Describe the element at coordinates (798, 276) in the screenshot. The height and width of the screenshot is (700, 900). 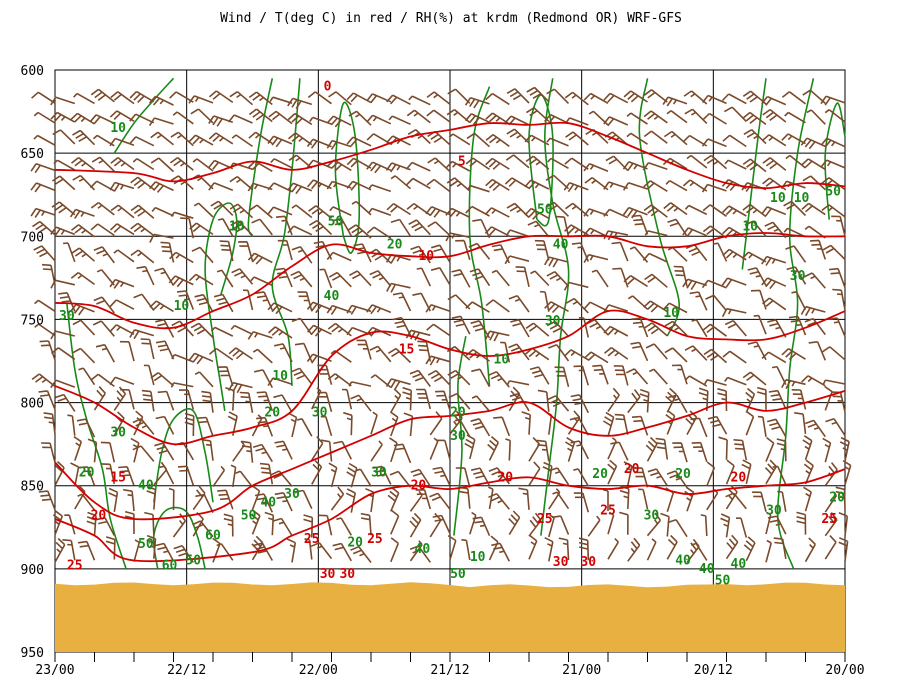
I see `rh-contour-label: 30` at that location.